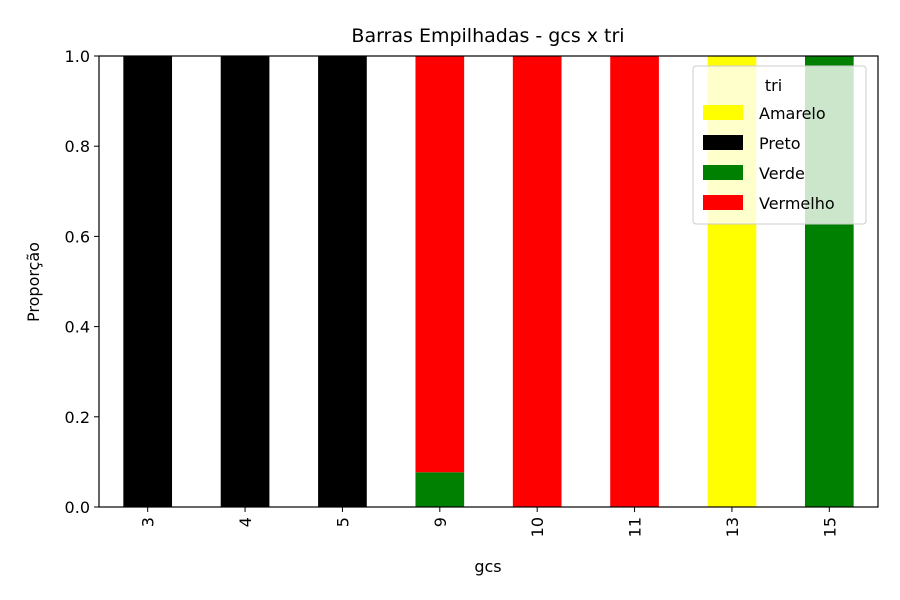 This screenshot has width=900, height=600. Describe the element at coordinates (489, 522) in the screenshot. I see `x-axis: 3 4 5 9 10 11 13 15` at that location.